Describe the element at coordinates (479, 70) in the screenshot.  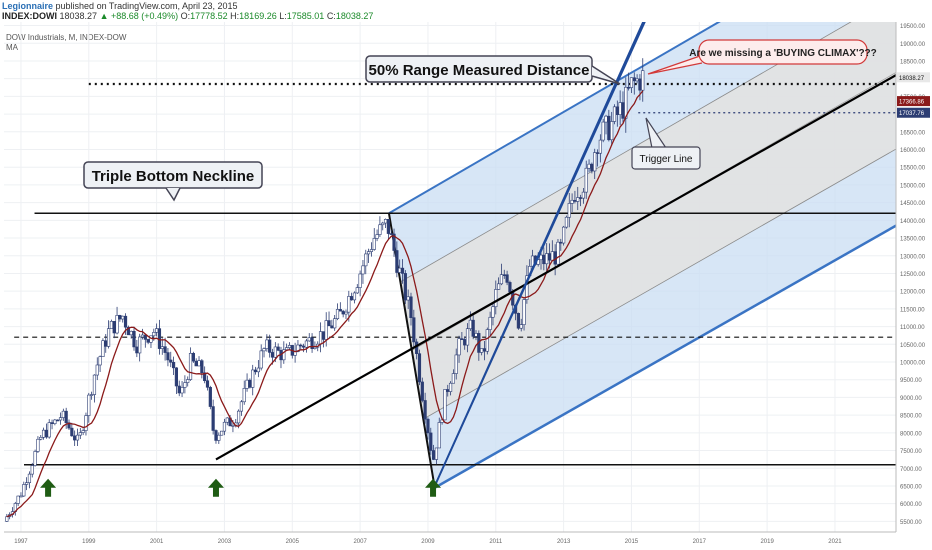
I see `measured-distance-label: 50% Range Measured Distance` at that location.